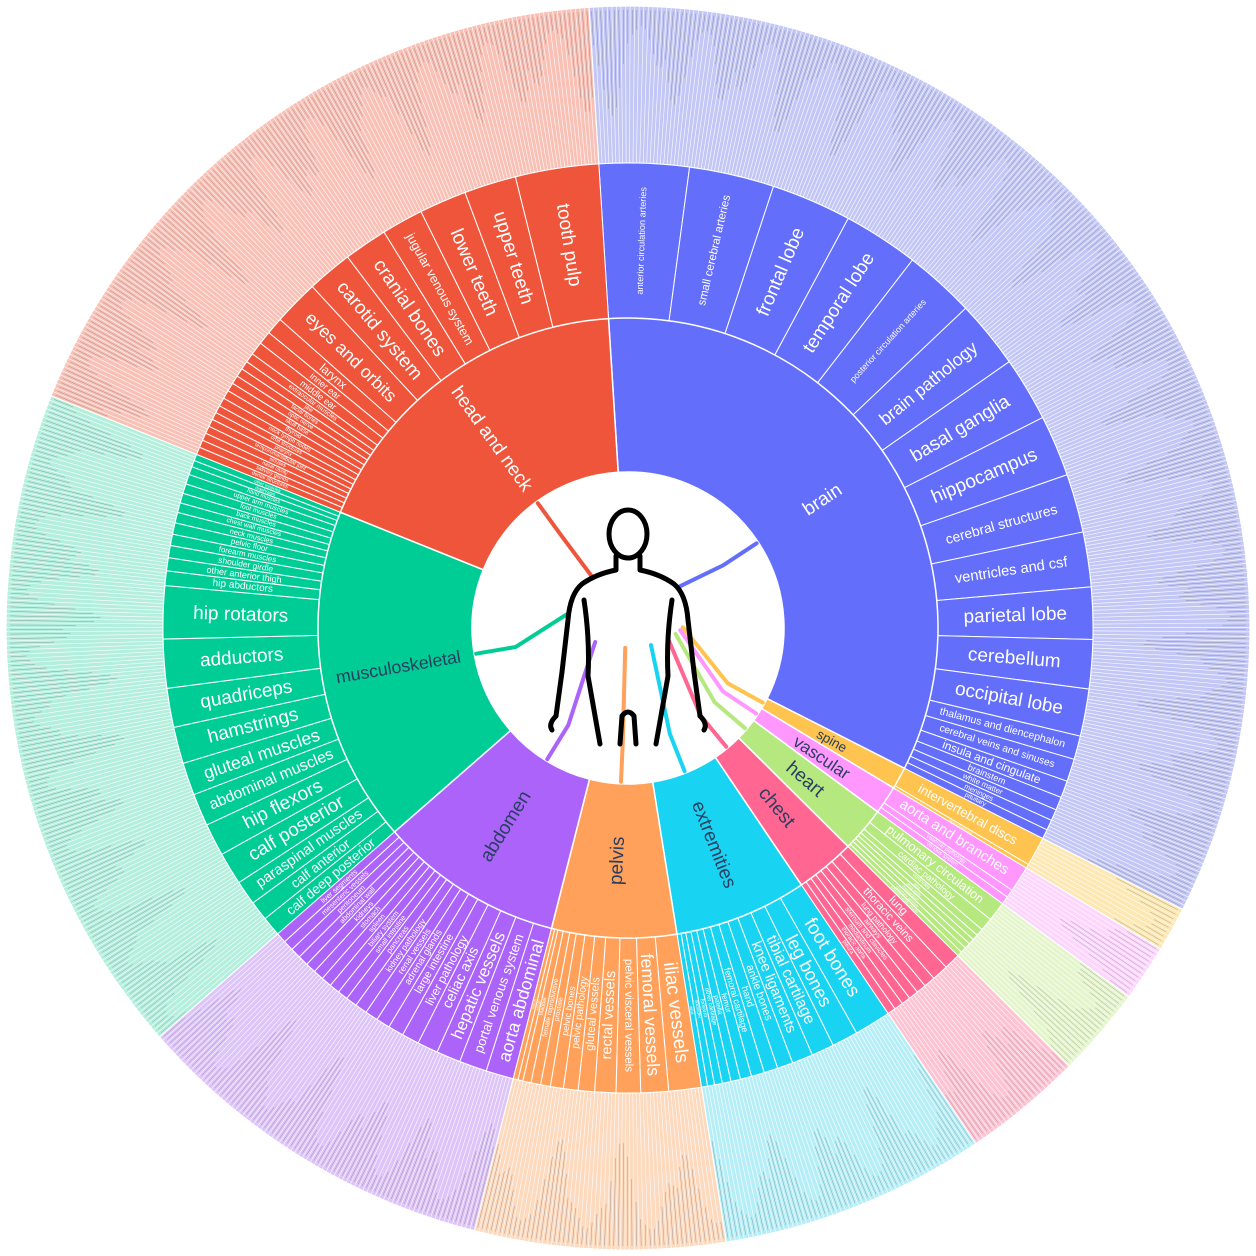 The image size is (1256, 1256). What do you see at coordinates (623, 714) in the screenshot?
I see `leader-pelvis` at bounding box center [623, 714].